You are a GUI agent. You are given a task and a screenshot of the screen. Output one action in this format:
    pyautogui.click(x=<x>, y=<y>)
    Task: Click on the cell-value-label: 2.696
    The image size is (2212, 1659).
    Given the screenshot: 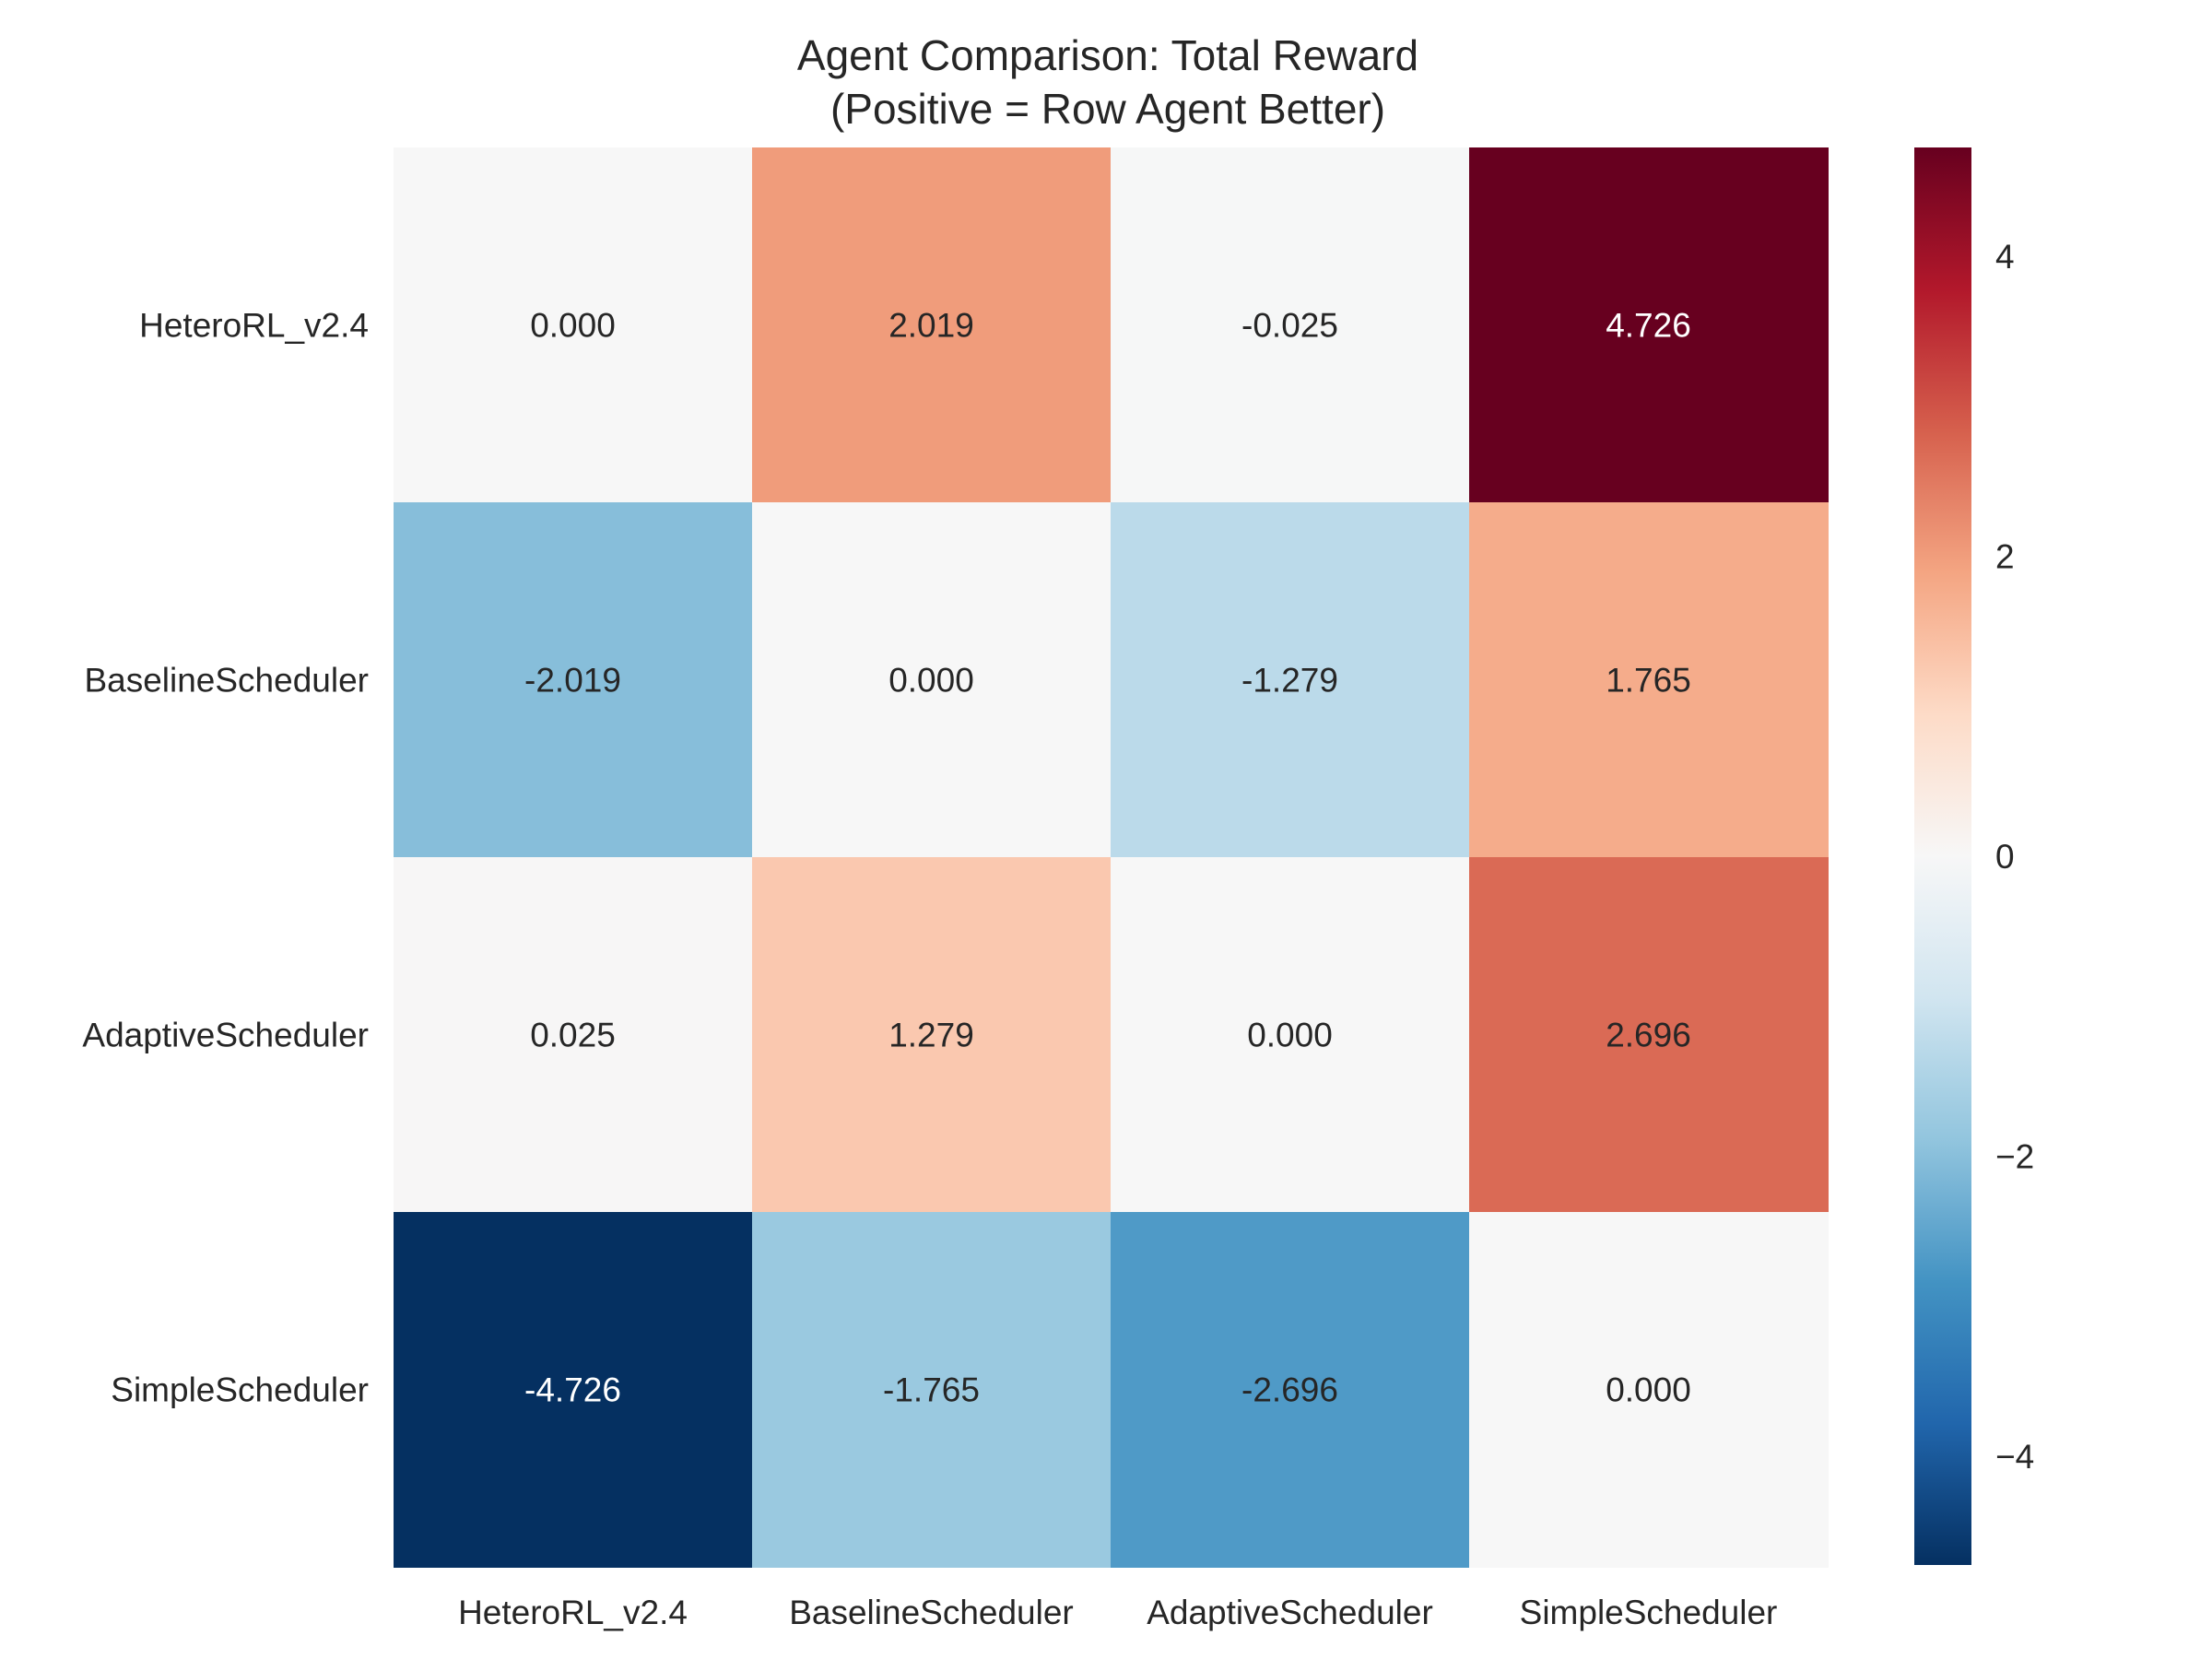 What is the action you would take?
    pyautogui.click(x=1648, y=1035)
    